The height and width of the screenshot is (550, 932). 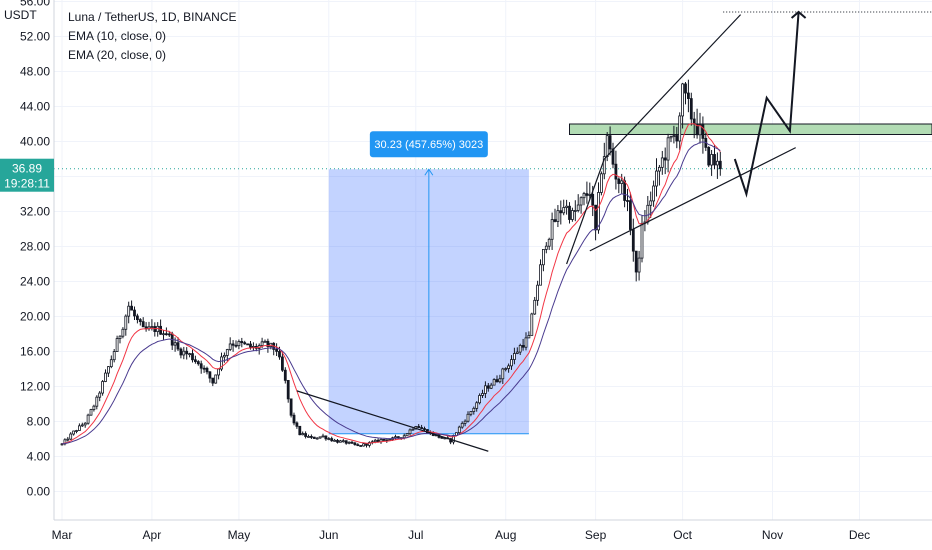 I want to click on y-tick-label: 40.00, so click(x=35, y=142).